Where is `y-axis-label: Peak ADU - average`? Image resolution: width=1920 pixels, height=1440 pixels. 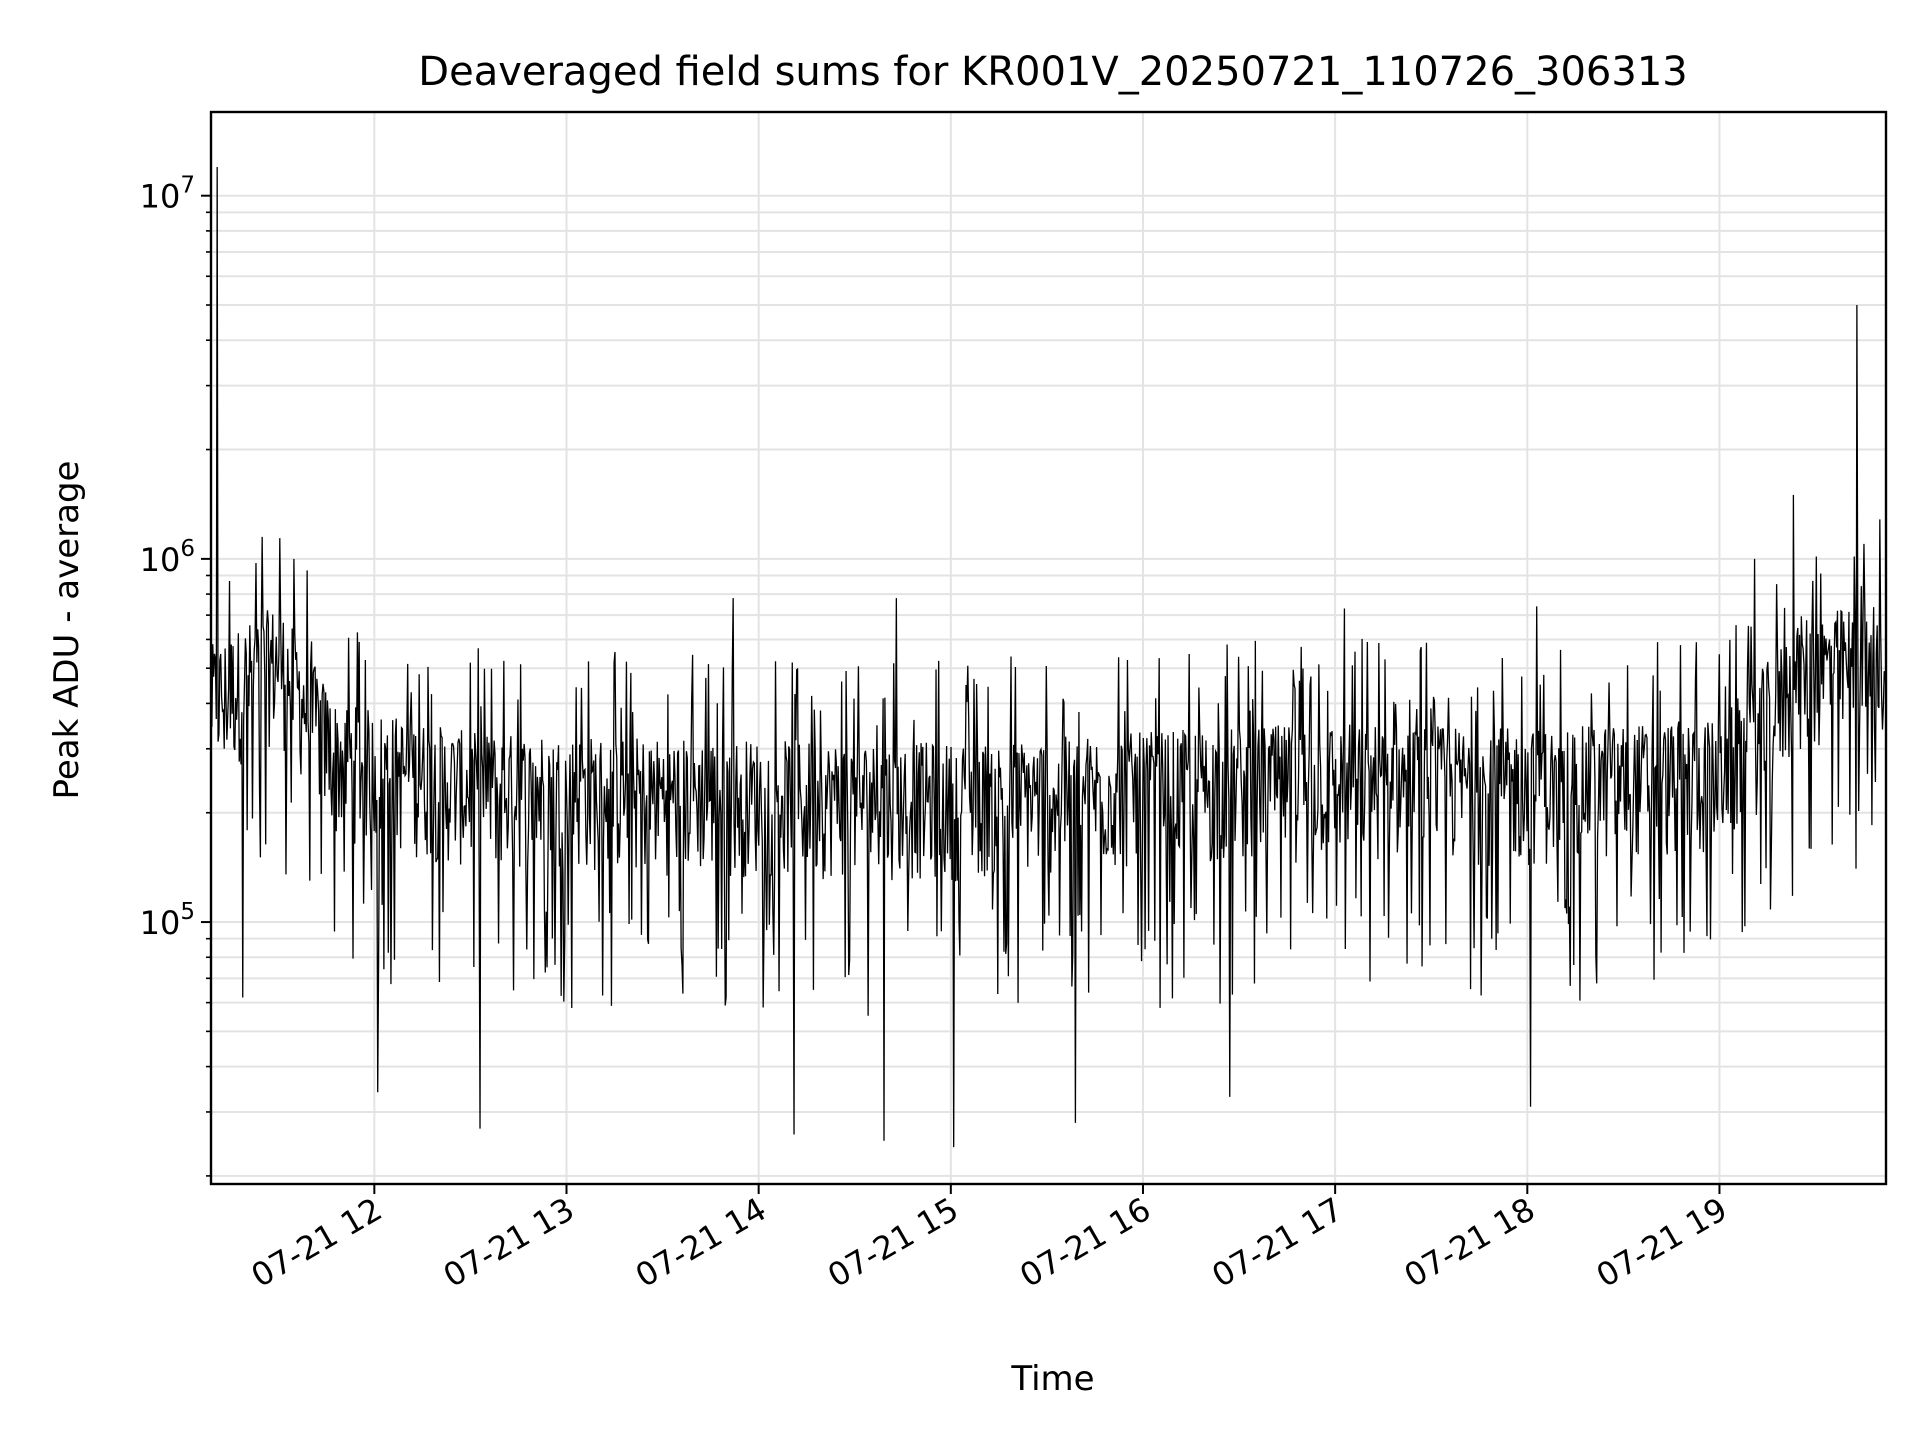
y-axis-label: Peak ADU - average is located at coordinates (67, 630).